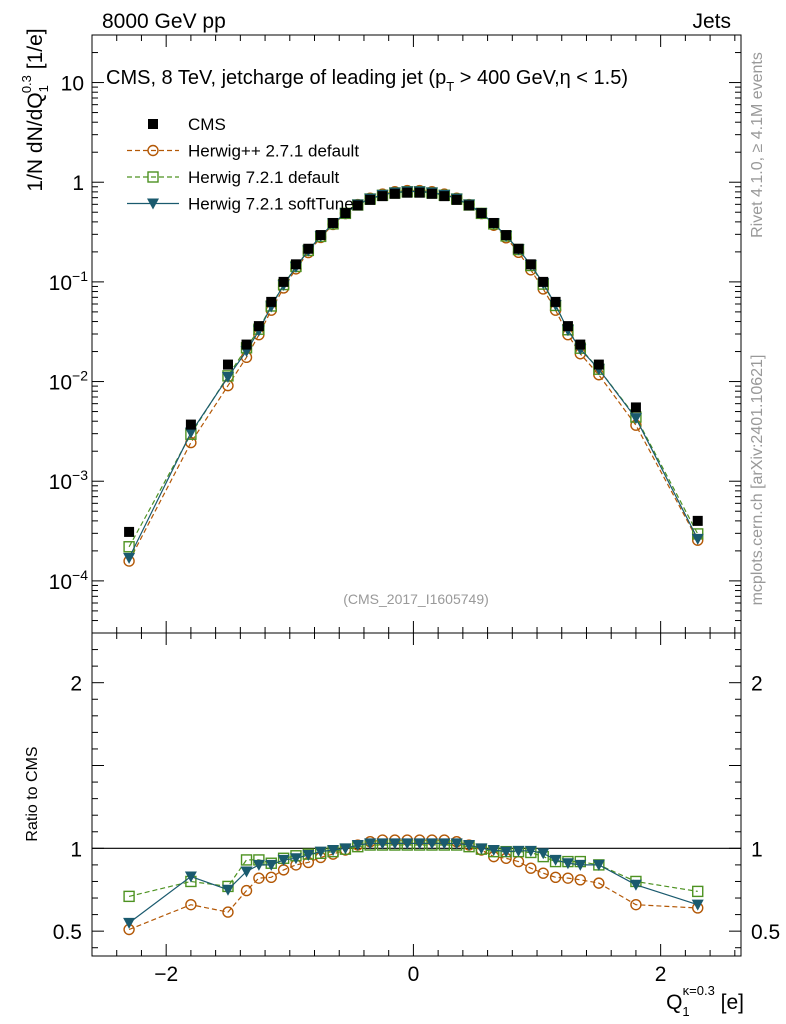  I want to click on legend-entry: Herwig 7.2.1 softTune, so click(240, 204).